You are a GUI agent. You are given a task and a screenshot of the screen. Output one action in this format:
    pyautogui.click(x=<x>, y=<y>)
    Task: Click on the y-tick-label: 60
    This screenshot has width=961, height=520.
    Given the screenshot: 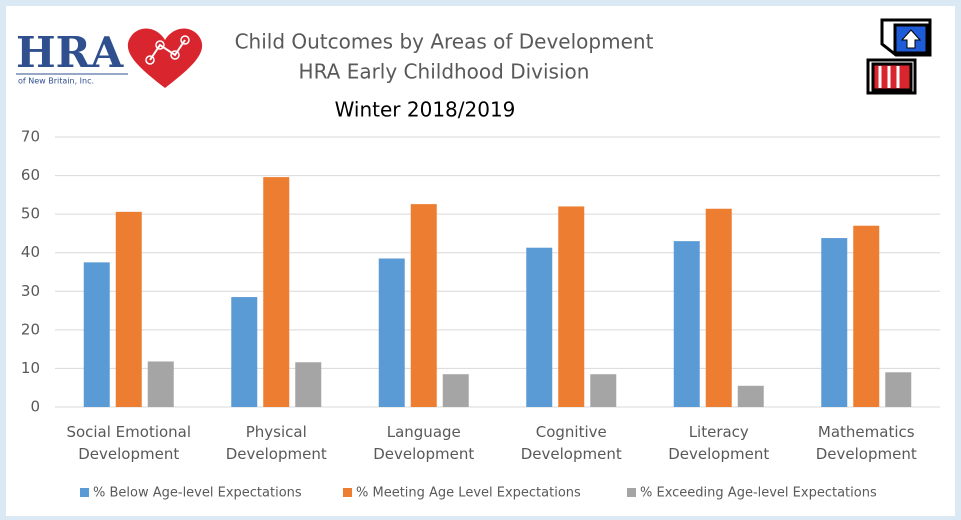 What is the action you would take?
    pyautogui.click(x=30, y=175)
    